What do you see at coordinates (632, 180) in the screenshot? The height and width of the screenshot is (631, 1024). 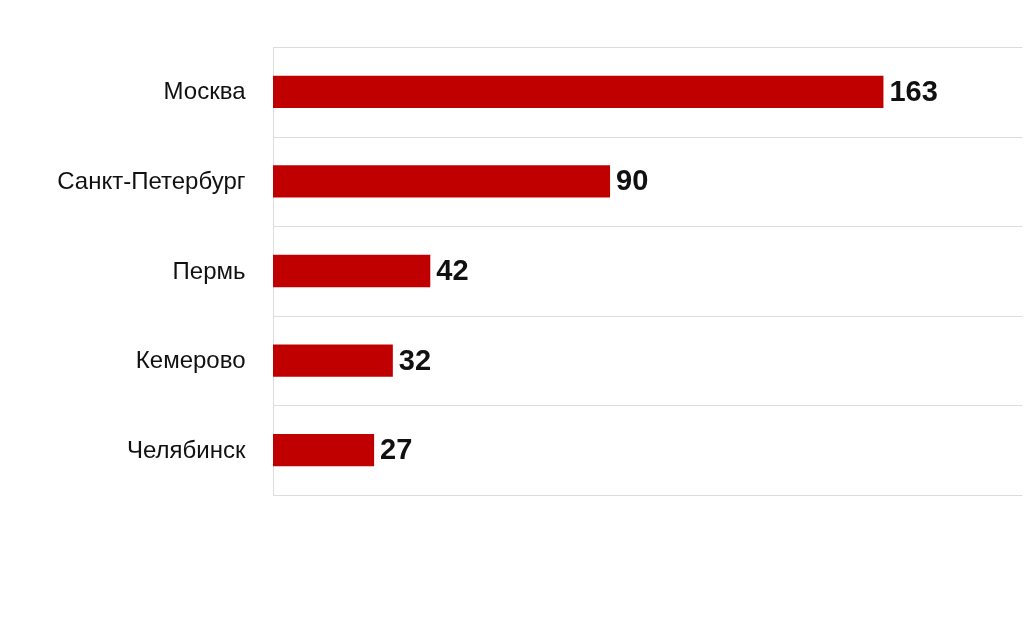 I see `data-label: 90` at bounding box center [632, 180].